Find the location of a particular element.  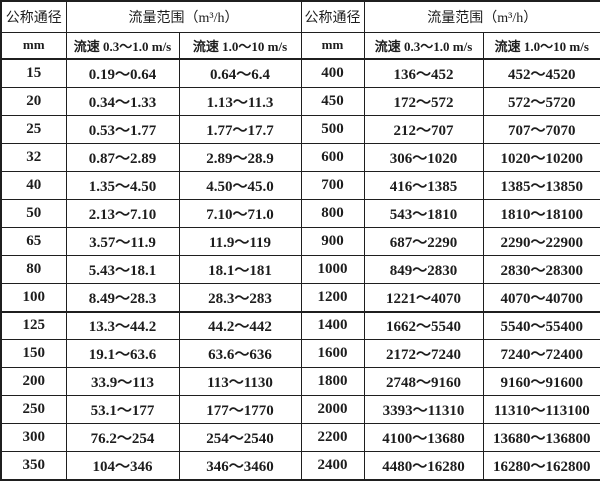

header-diameter-right: 公称通径 is located at coordinates (332, 16).